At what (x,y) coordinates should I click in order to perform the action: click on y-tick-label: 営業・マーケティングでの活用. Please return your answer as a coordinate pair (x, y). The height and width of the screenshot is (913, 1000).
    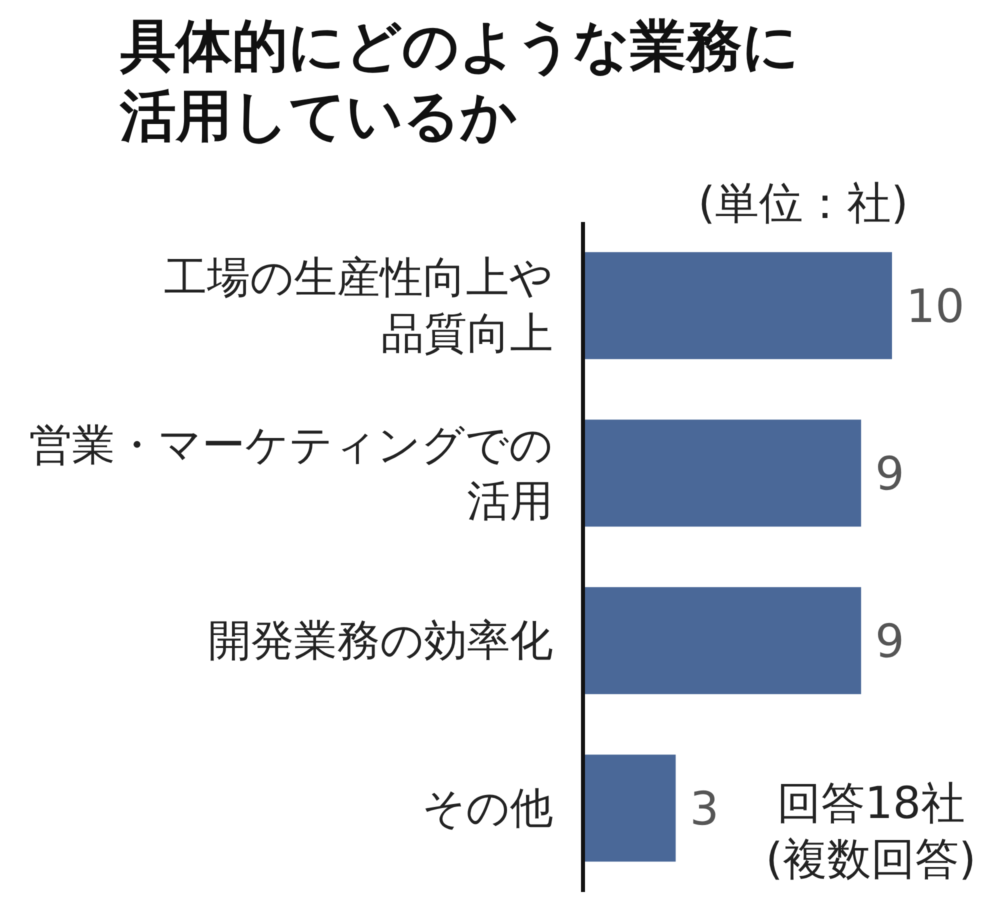
    Looking at the image, I should click on (291, 473).